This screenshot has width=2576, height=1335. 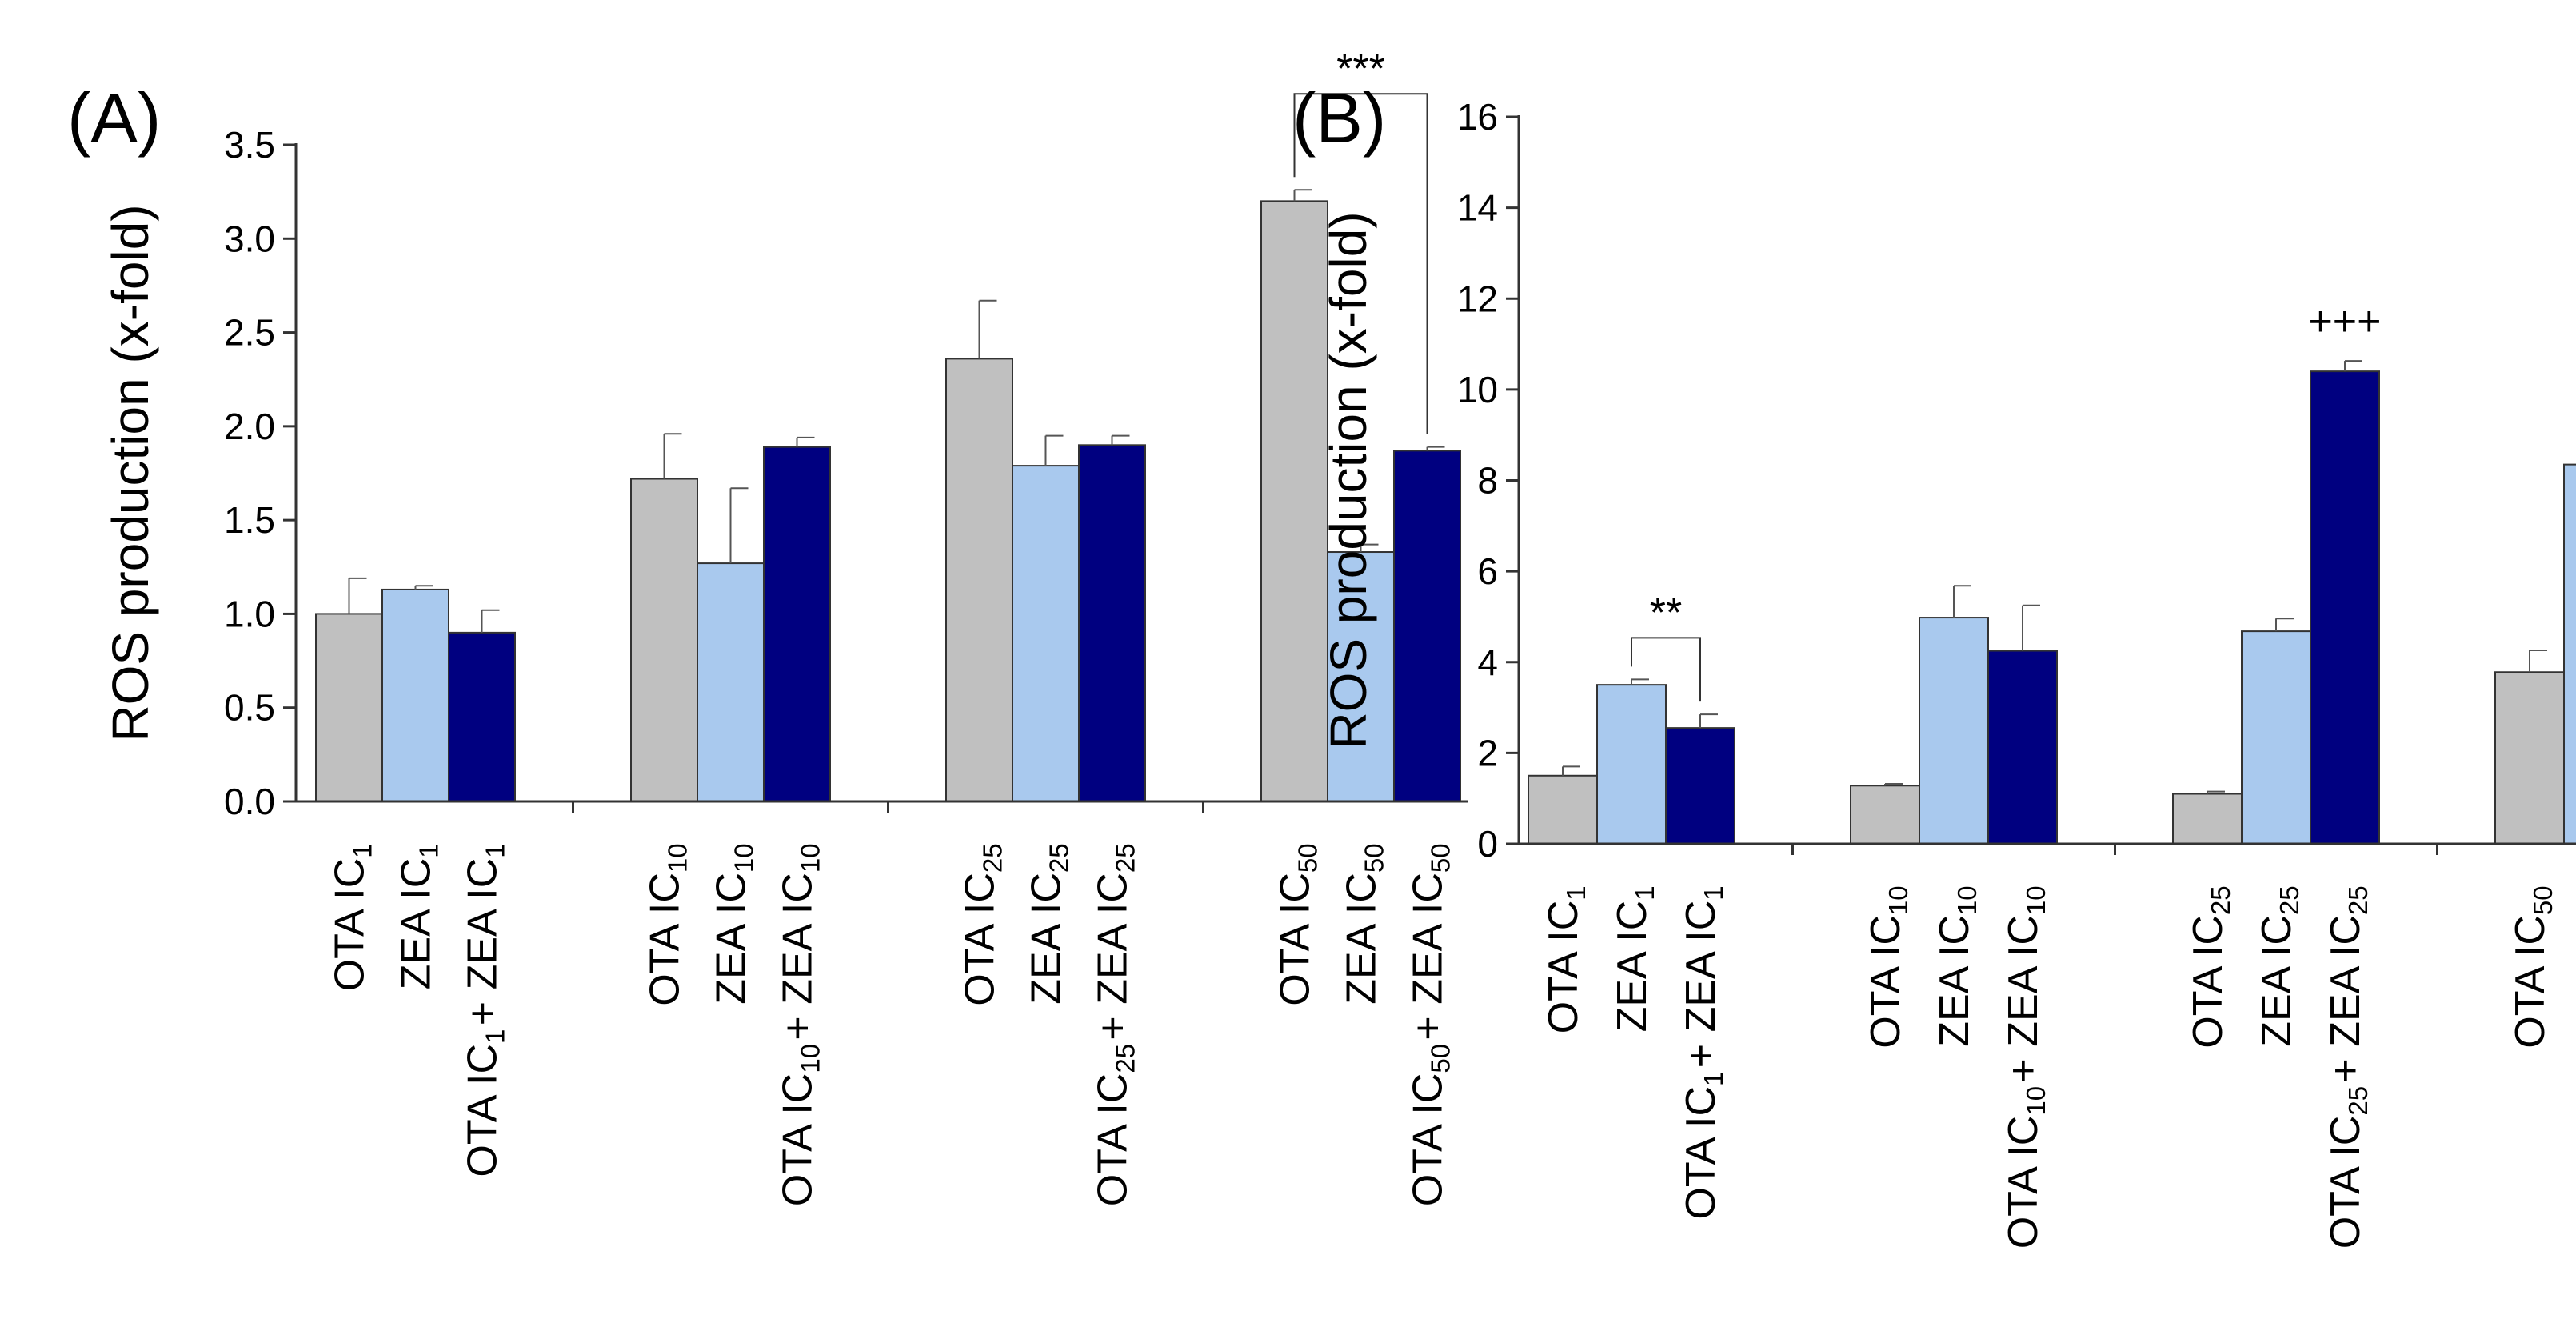 What do you see at coordinates (250, 708) in the screenshot?
I see `y-tick-label: 0.5` at bounding box center [250, 708].